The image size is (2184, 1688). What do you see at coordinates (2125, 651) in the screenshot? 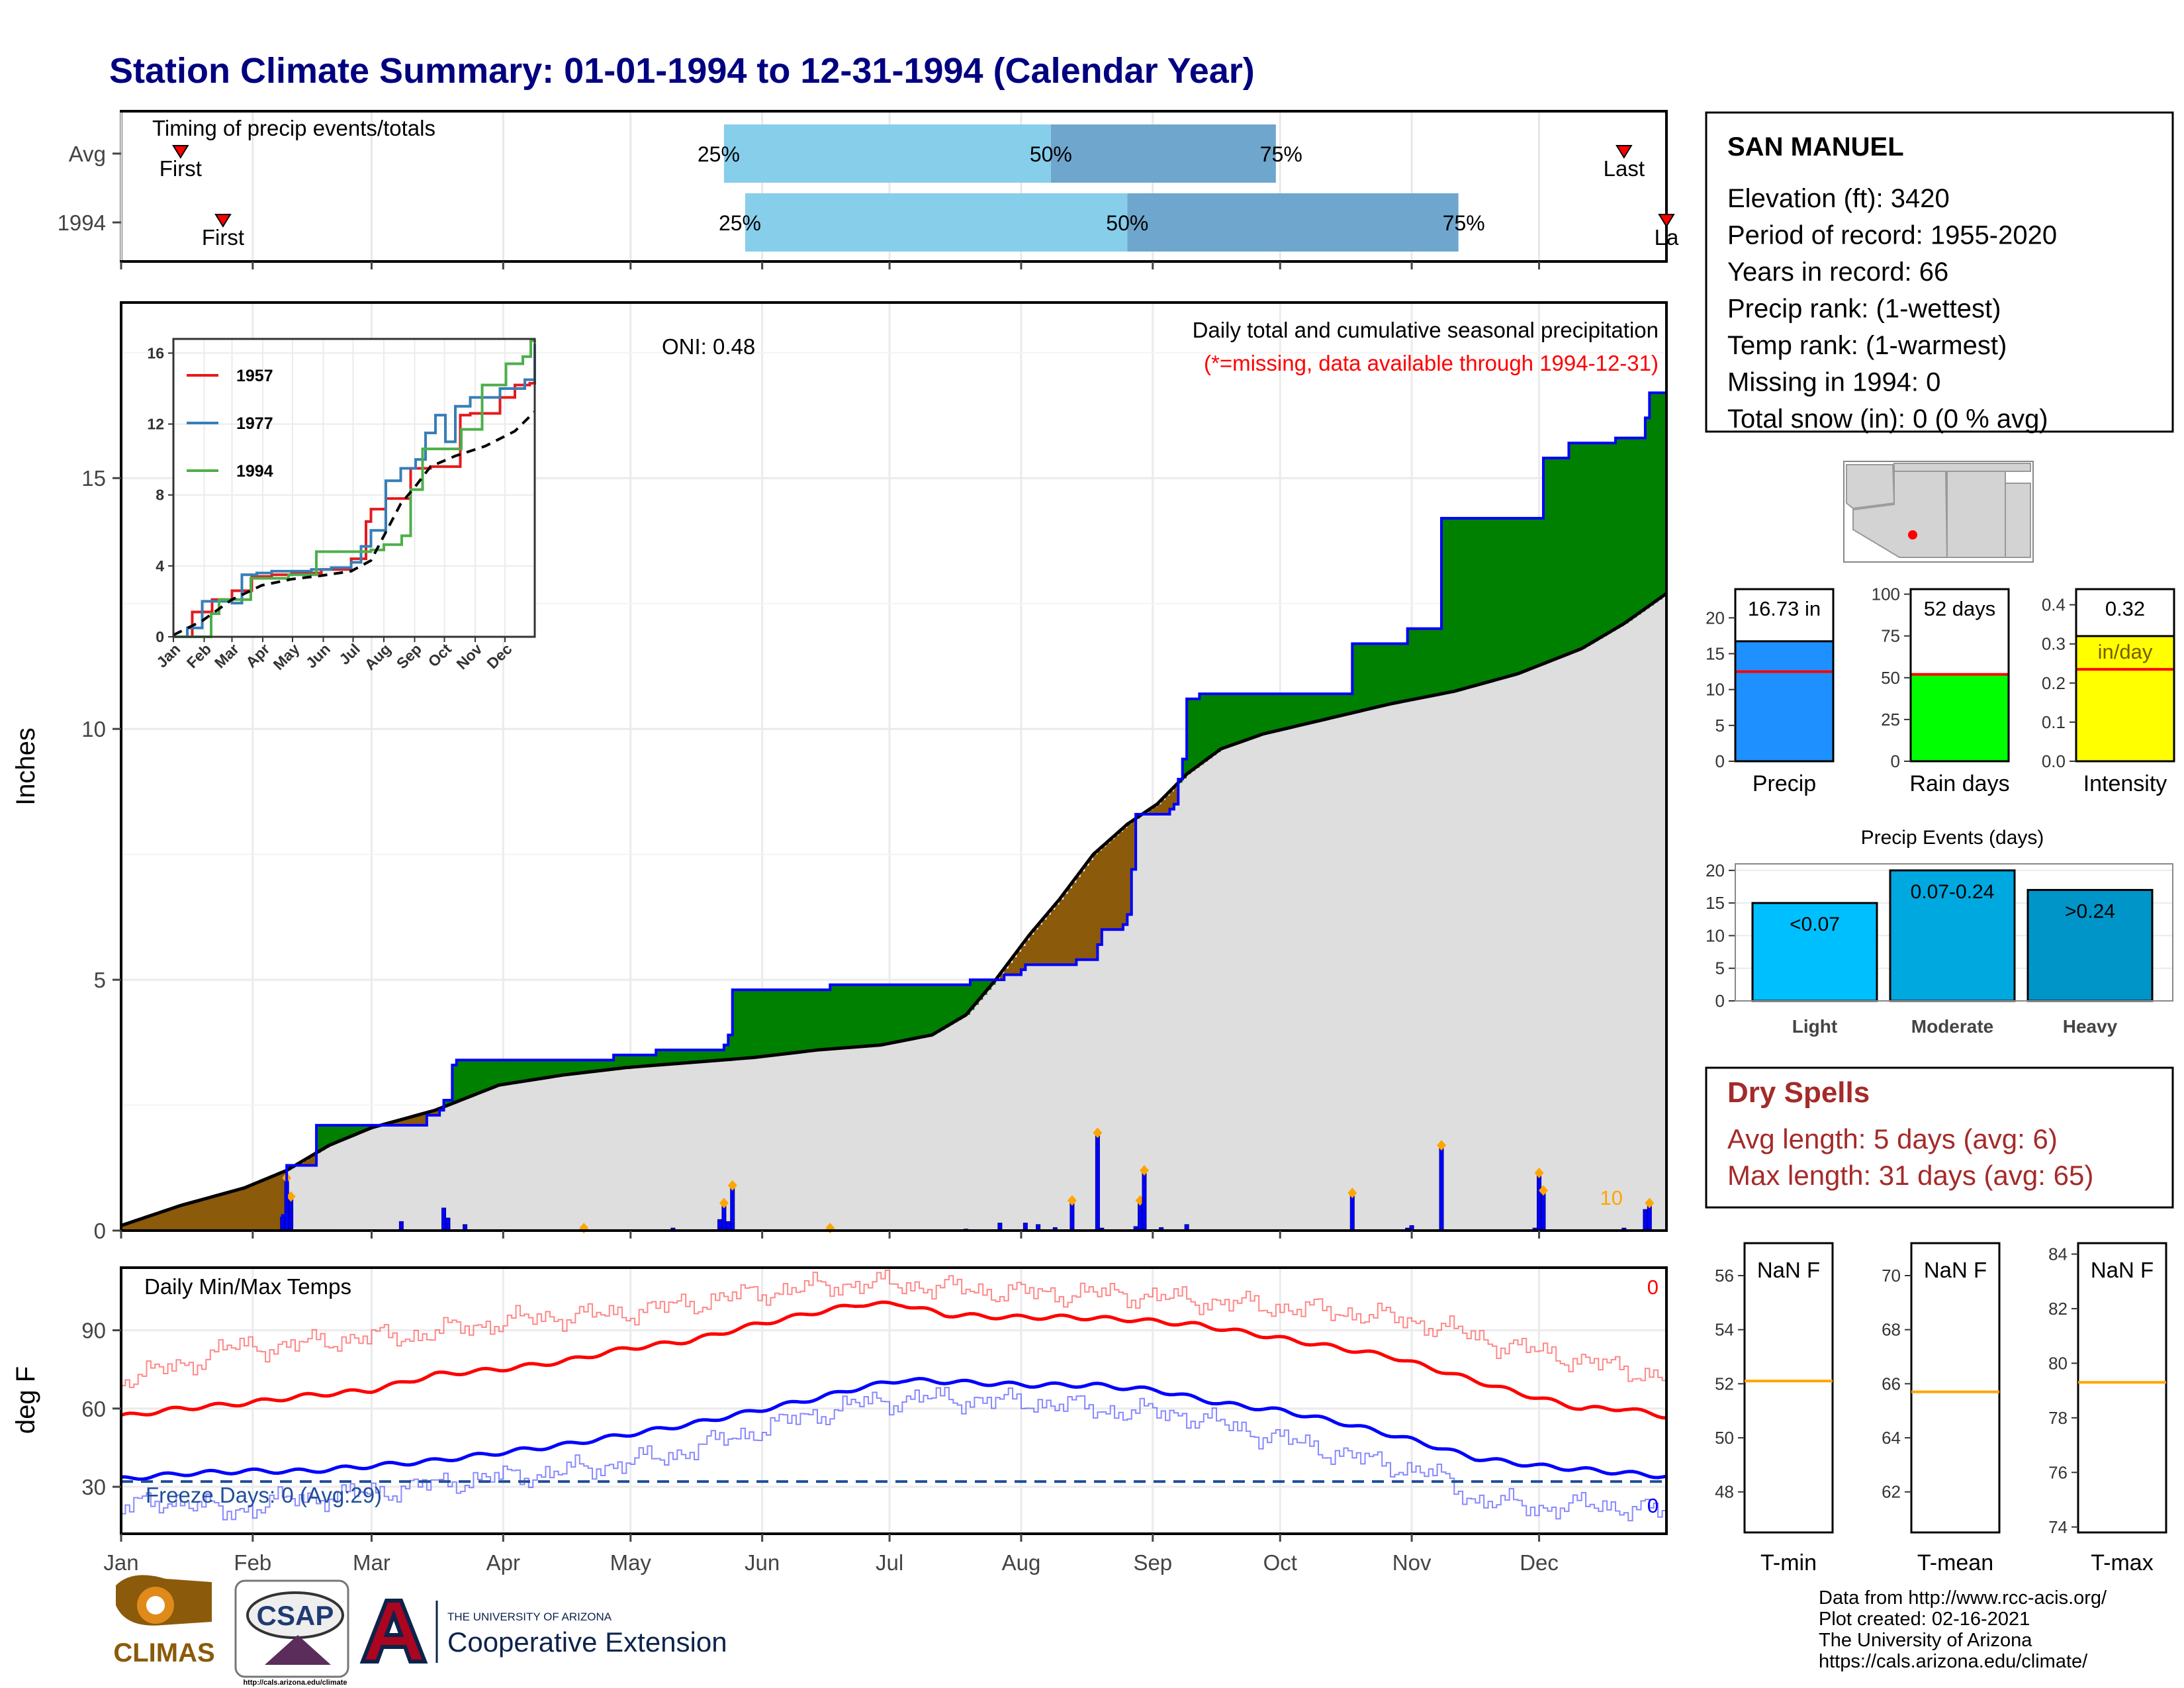
I see `total-unit-label: in/day` at bounding box center [2125, 651].